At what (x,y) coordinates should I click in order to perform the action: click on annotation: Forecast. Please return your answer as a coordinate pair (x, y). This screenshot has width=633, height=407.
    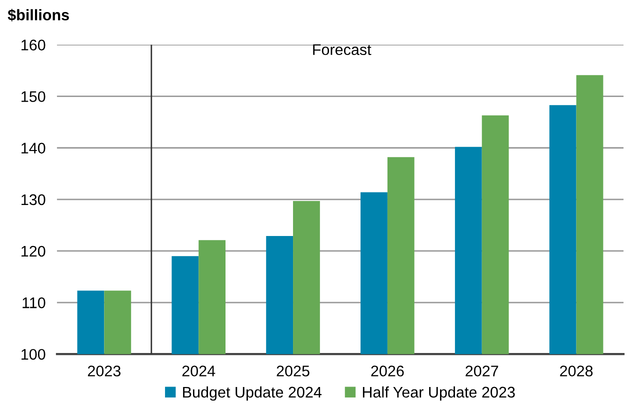
    Looking at the image, I should click on (342, 50).